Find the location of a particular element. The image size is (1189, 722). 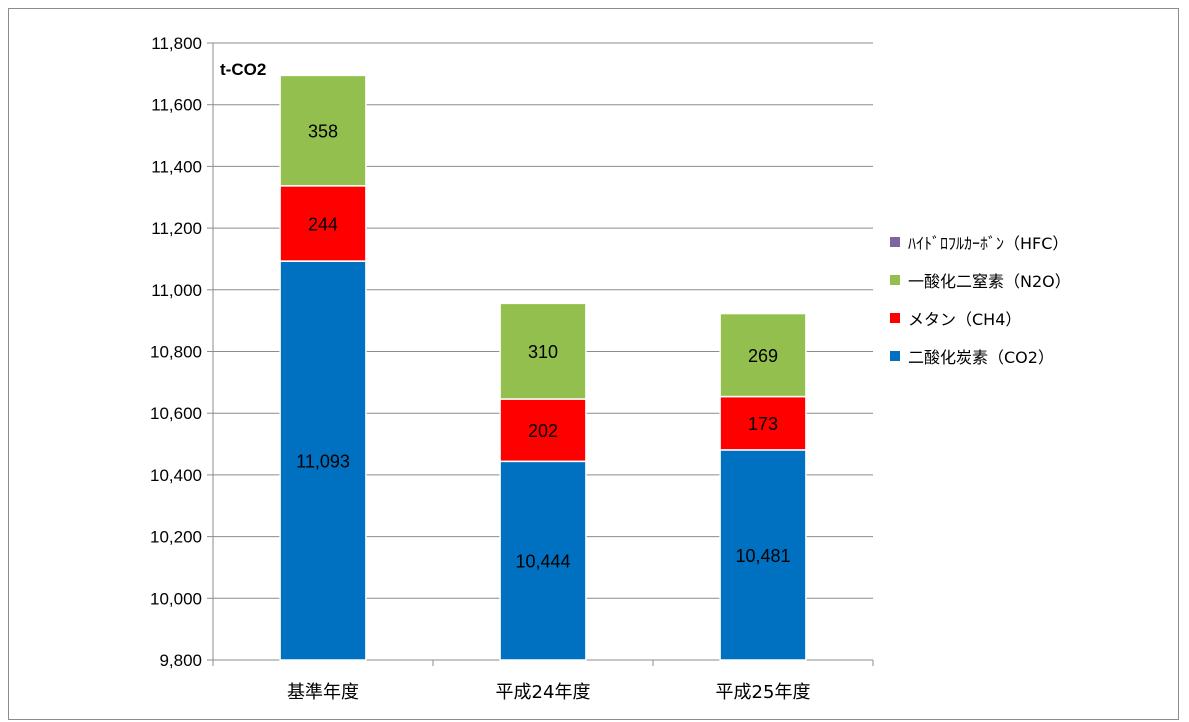

y-tick-label: 10,600 is located at coordinates (176, 413).